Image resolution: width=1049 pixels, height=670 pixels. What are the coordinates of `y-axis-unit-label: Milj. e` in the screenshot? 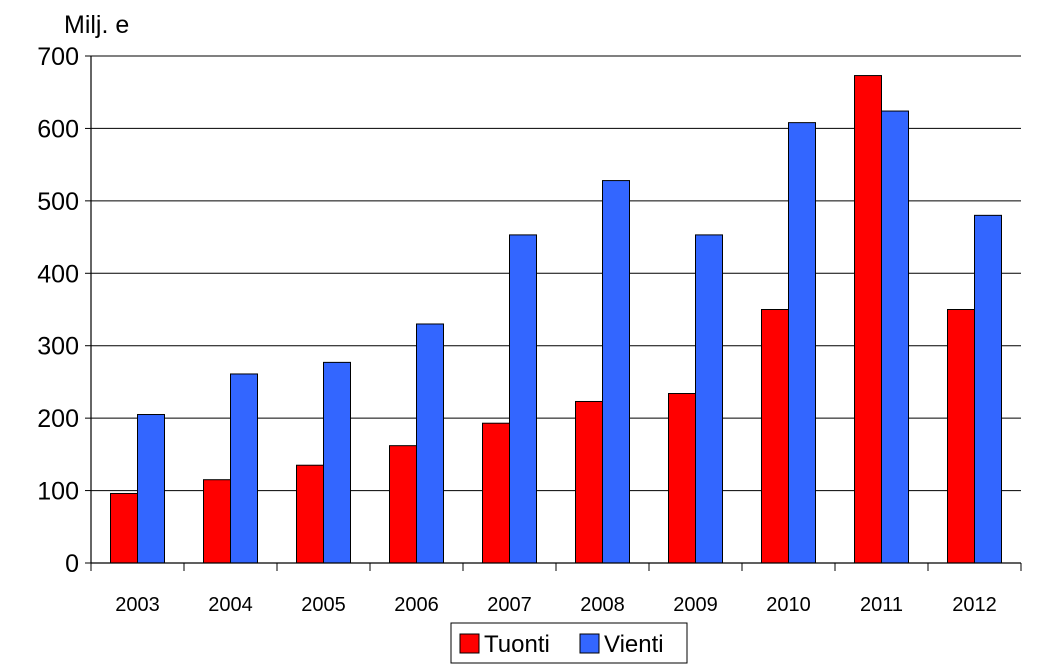 It's located at (96, 25).